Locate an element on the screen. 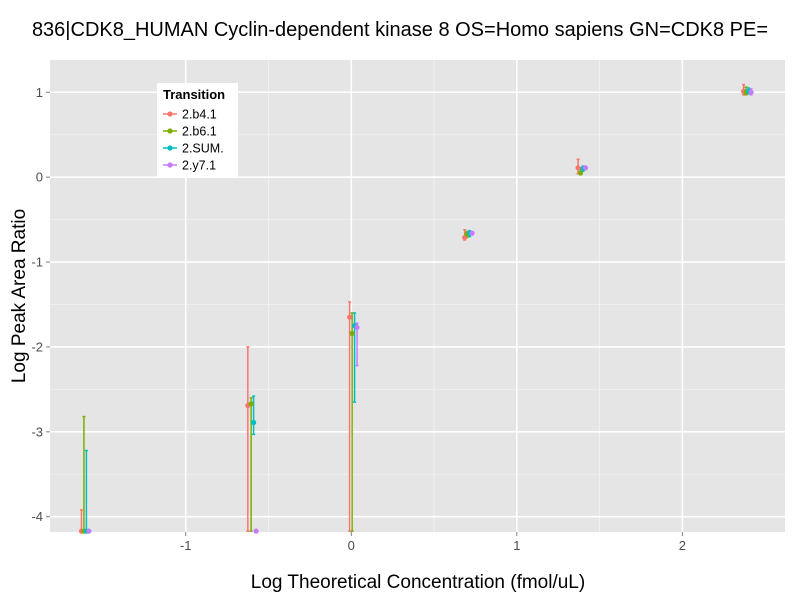  legend-label: 2.SUM. is located at coordinates (203, 149).